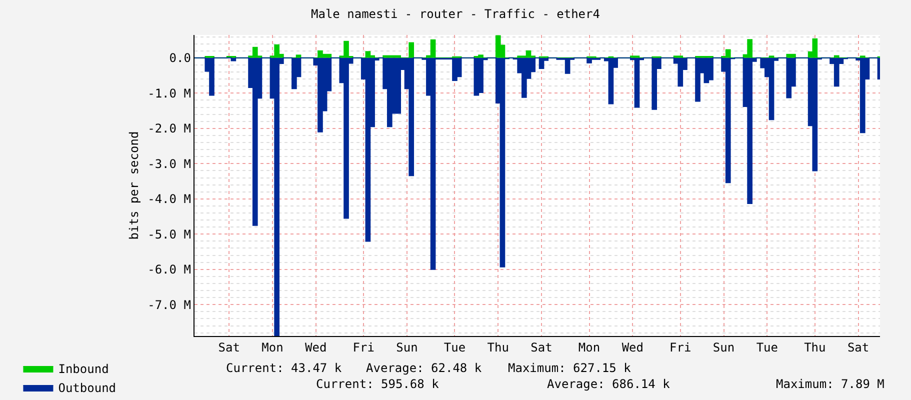  Describe the element at coordinates (83, 369) in the screenshot. I see `legend-label: Inbound` at that location.